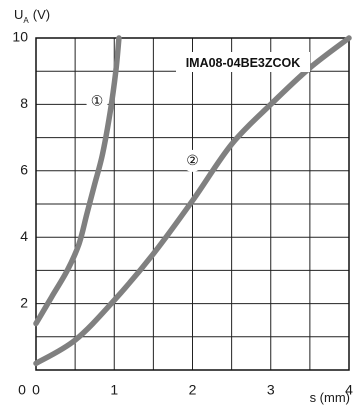 The width and height of the screenshot is (354, 411). Describe the element at coordinates (24, 236) in the screenshot. I see `y-tick-label: 4` at that location.